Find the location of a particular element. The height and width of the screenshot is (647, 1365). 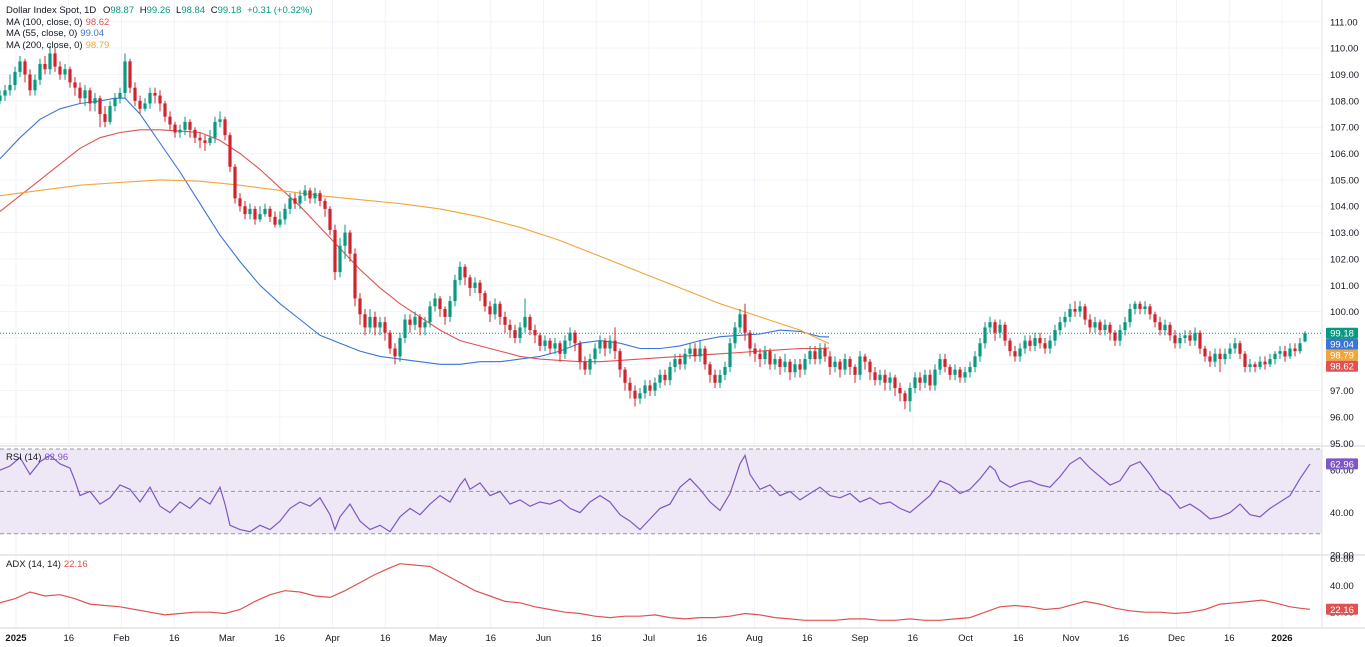

time-tick-label: Mar is located at coordinates (227, 638).